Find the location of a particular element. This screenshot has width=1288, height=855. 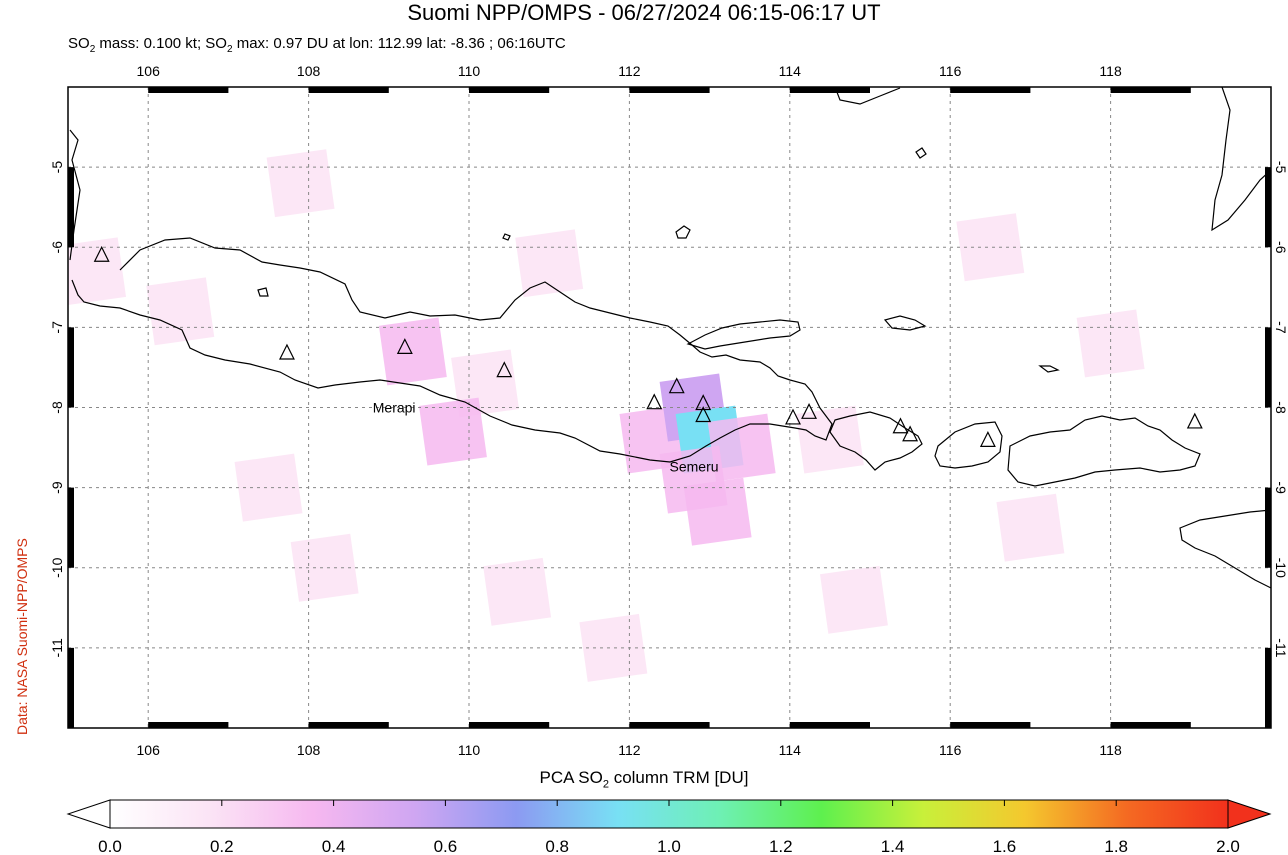

subtitle-prefix: SO is located at coordinates (79, 43).